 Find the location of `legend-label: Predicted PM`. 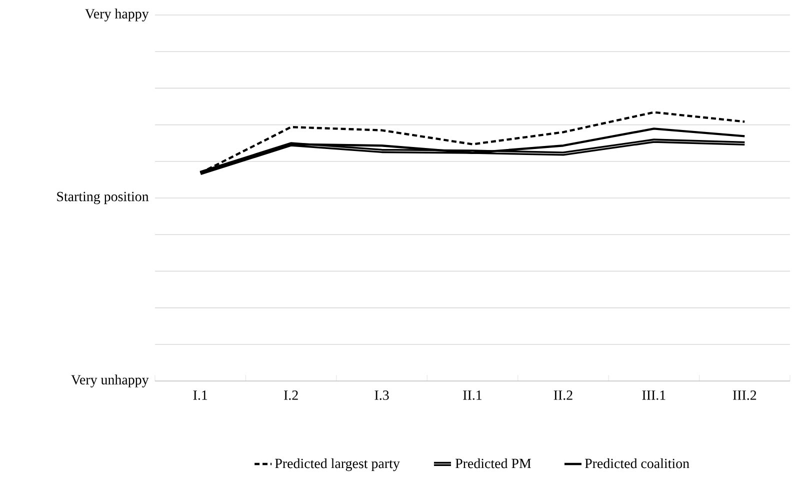

legend-label: Predicted PM is located at coordinates (493, 463).